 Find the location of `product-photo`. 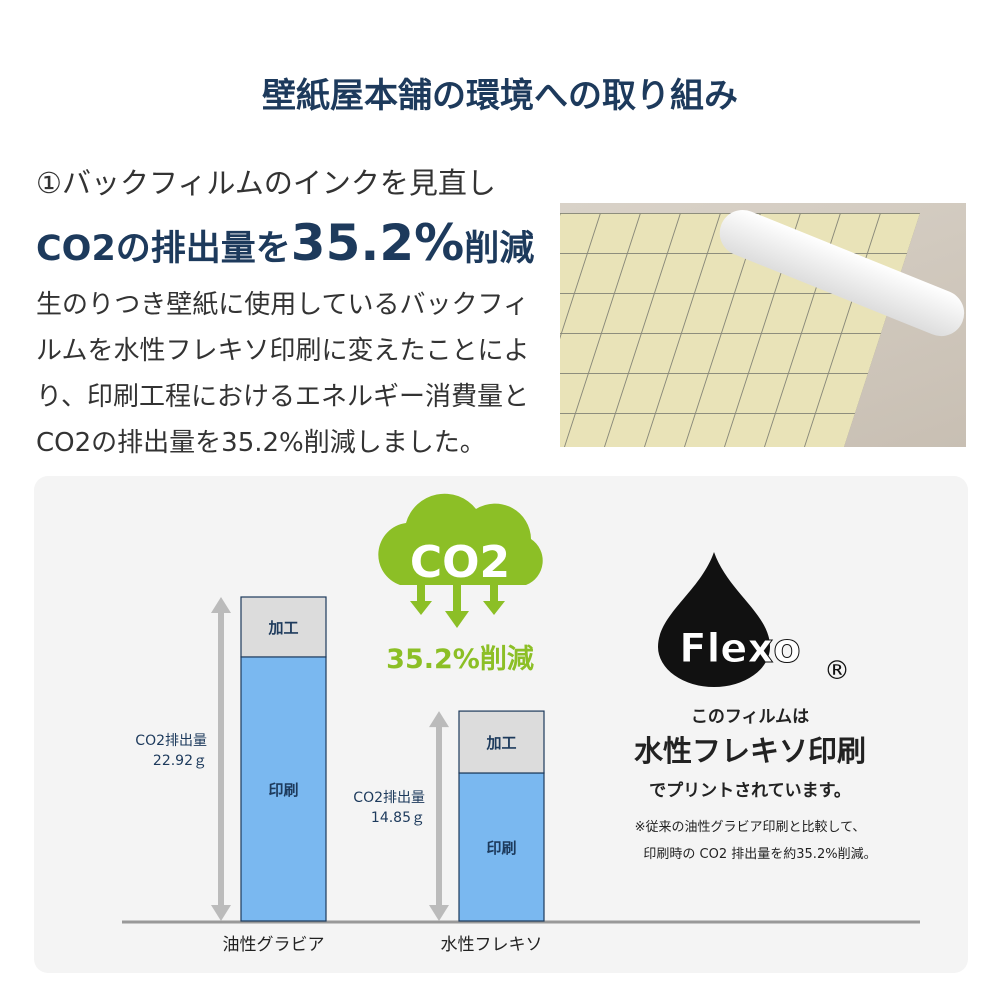

product-photo is located at coordinates (763, 325).